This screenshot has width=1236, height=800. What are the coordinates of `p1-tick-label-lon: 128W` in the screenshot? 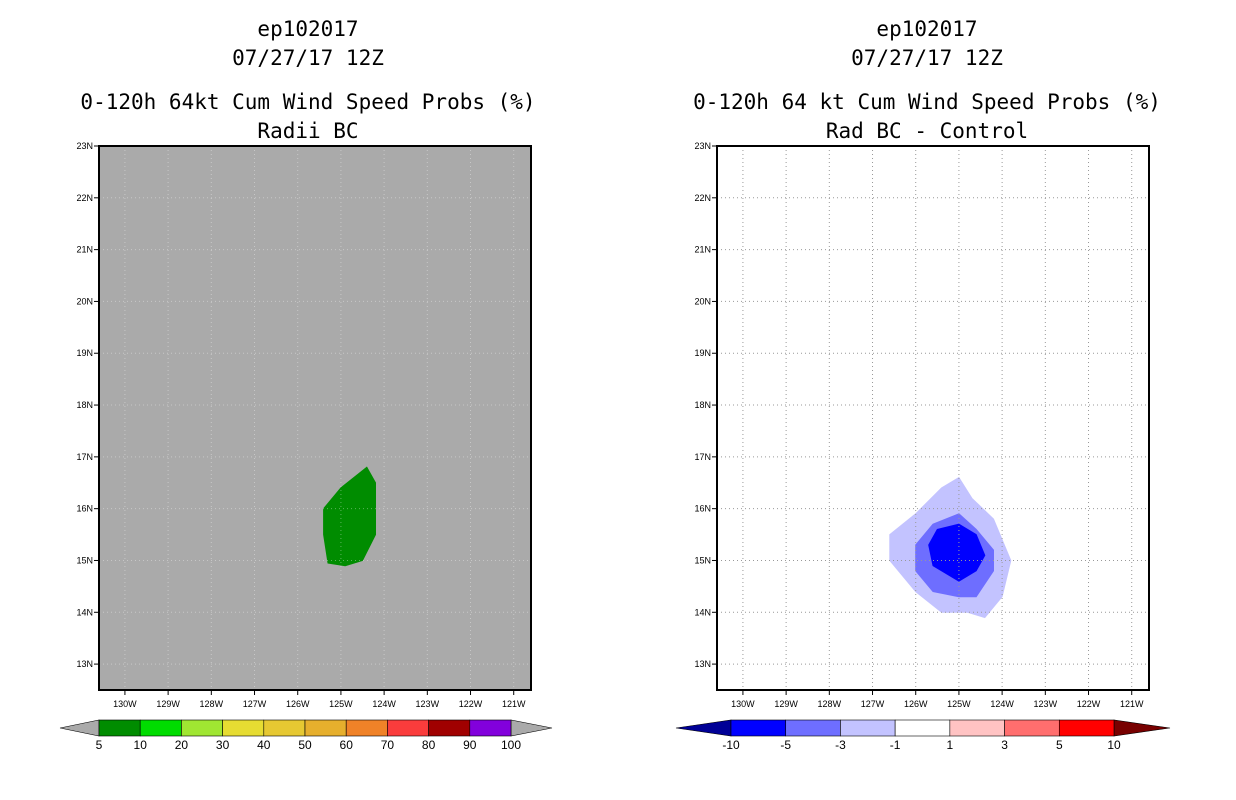 It's located at (830, 704).